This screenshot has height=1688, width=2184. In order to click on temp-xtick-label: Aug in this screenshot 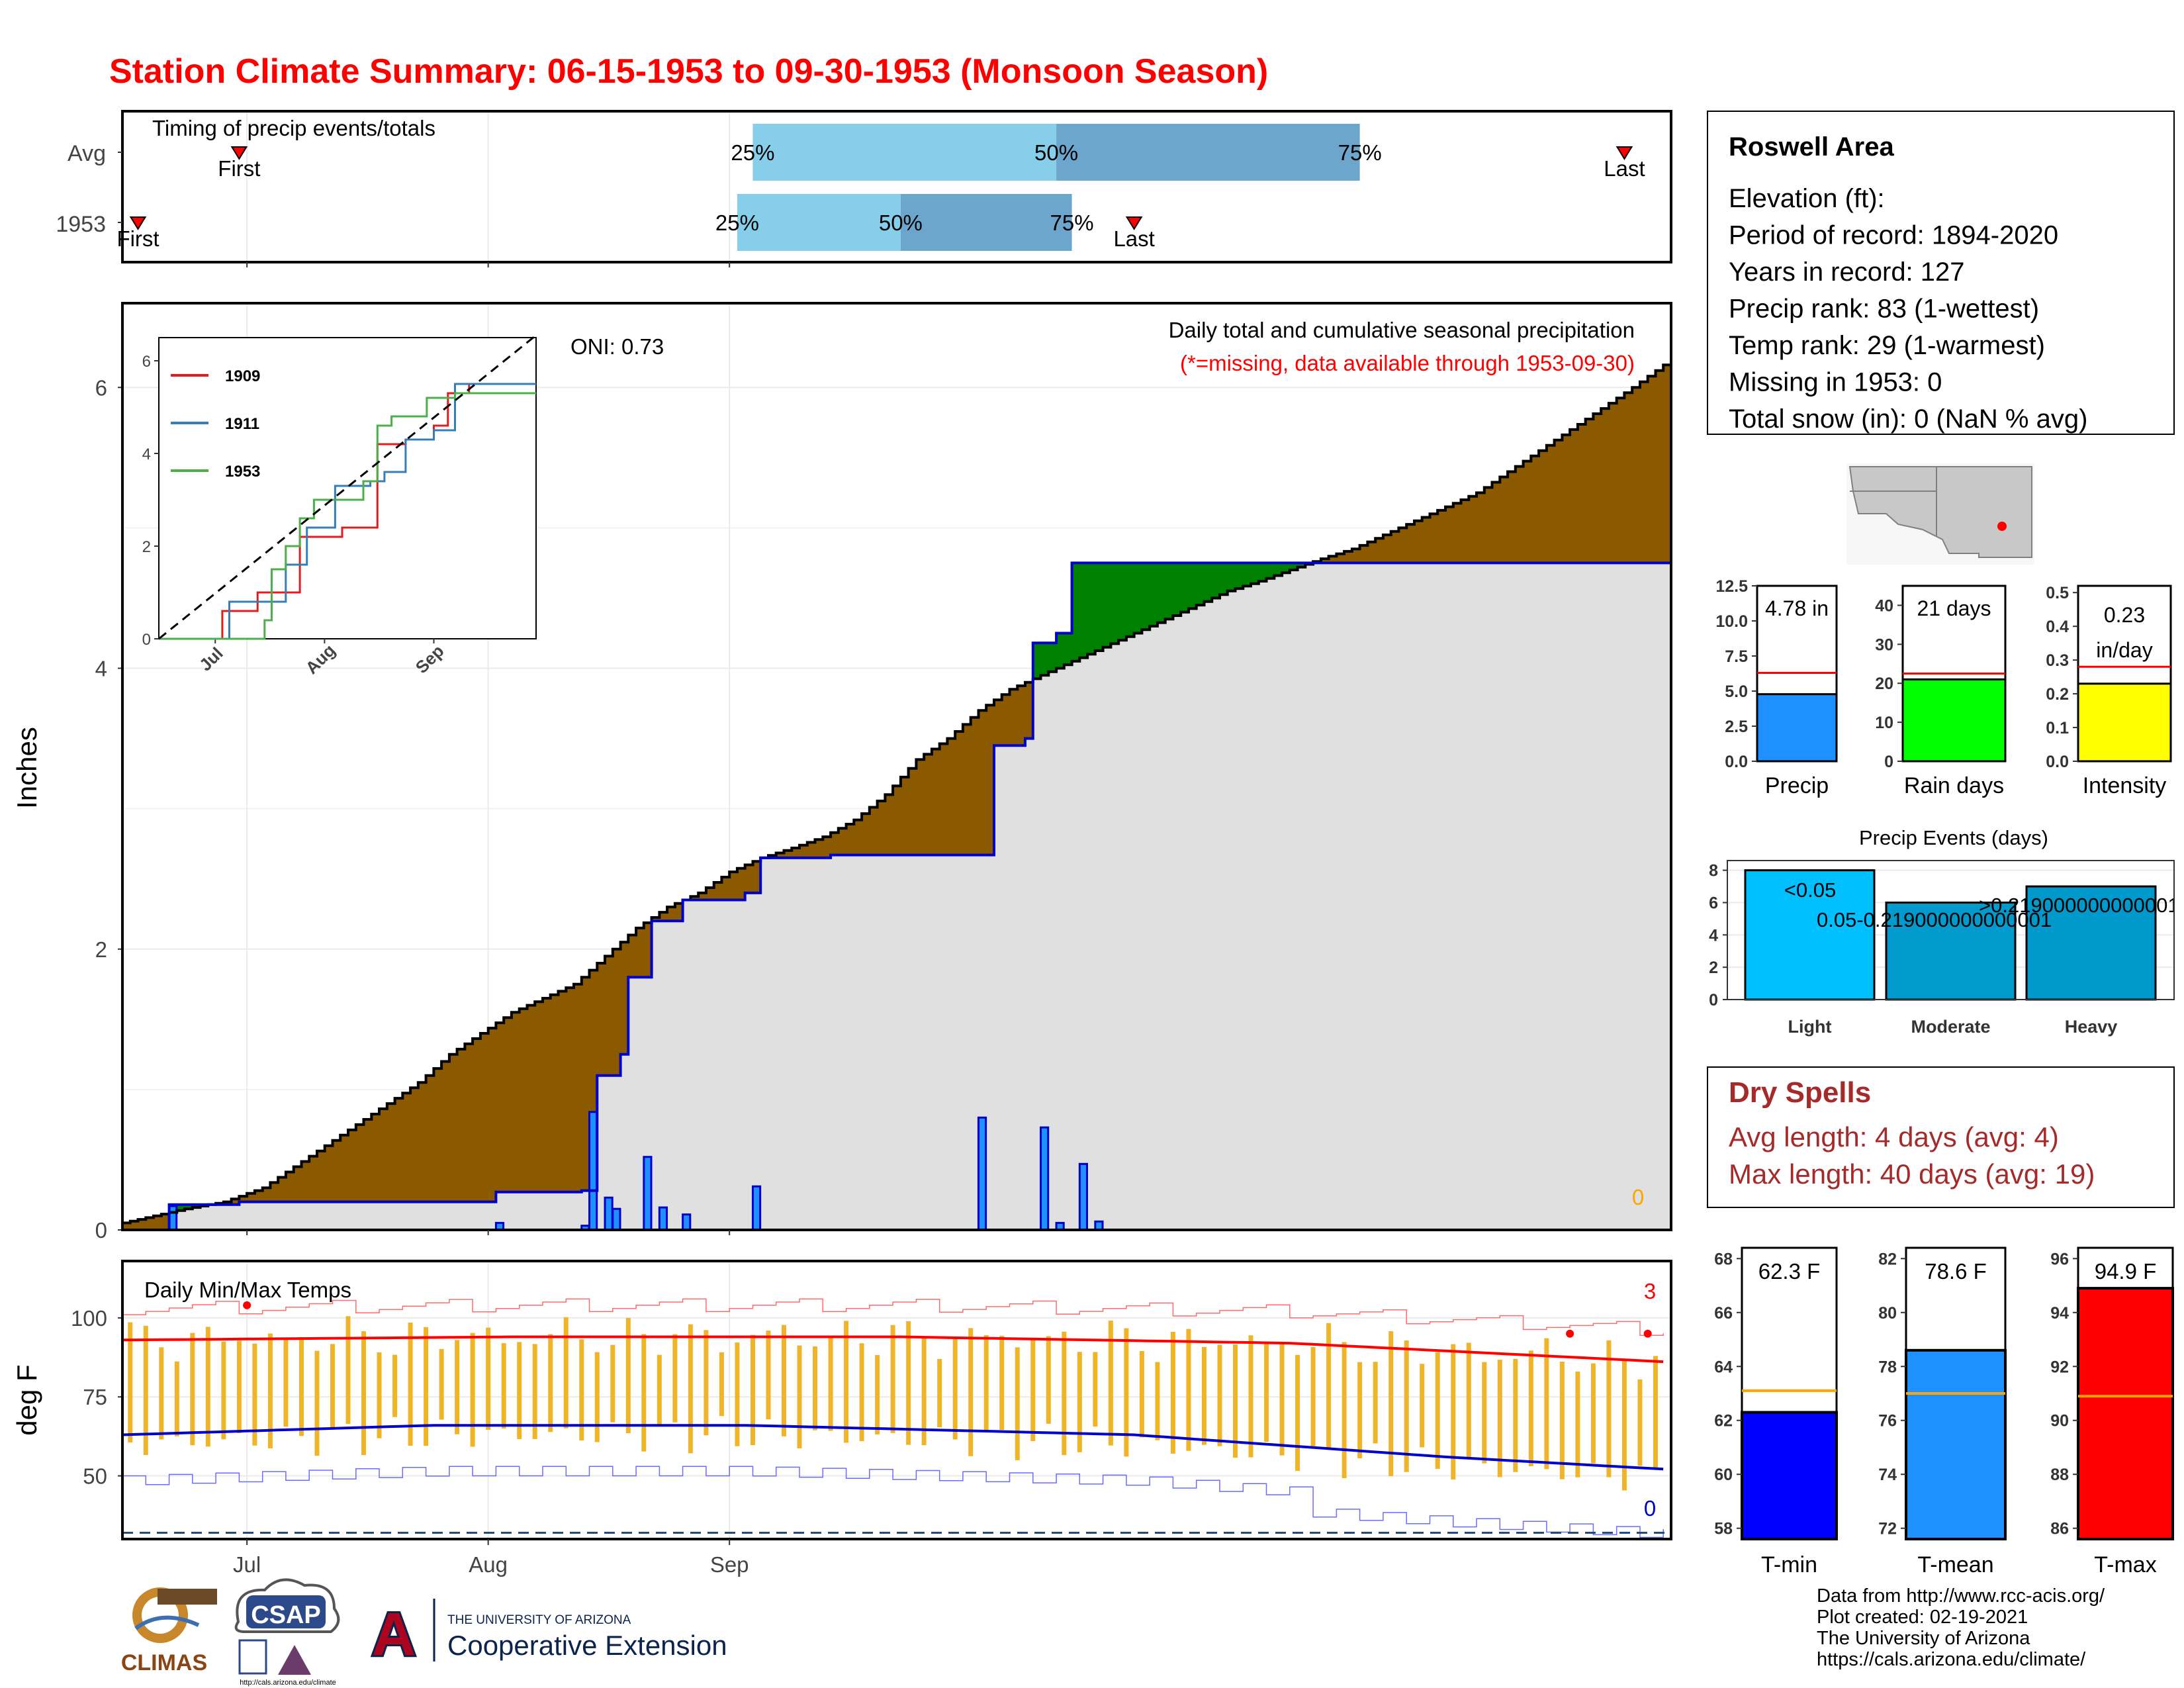, I will do `click(488, 1564)`.